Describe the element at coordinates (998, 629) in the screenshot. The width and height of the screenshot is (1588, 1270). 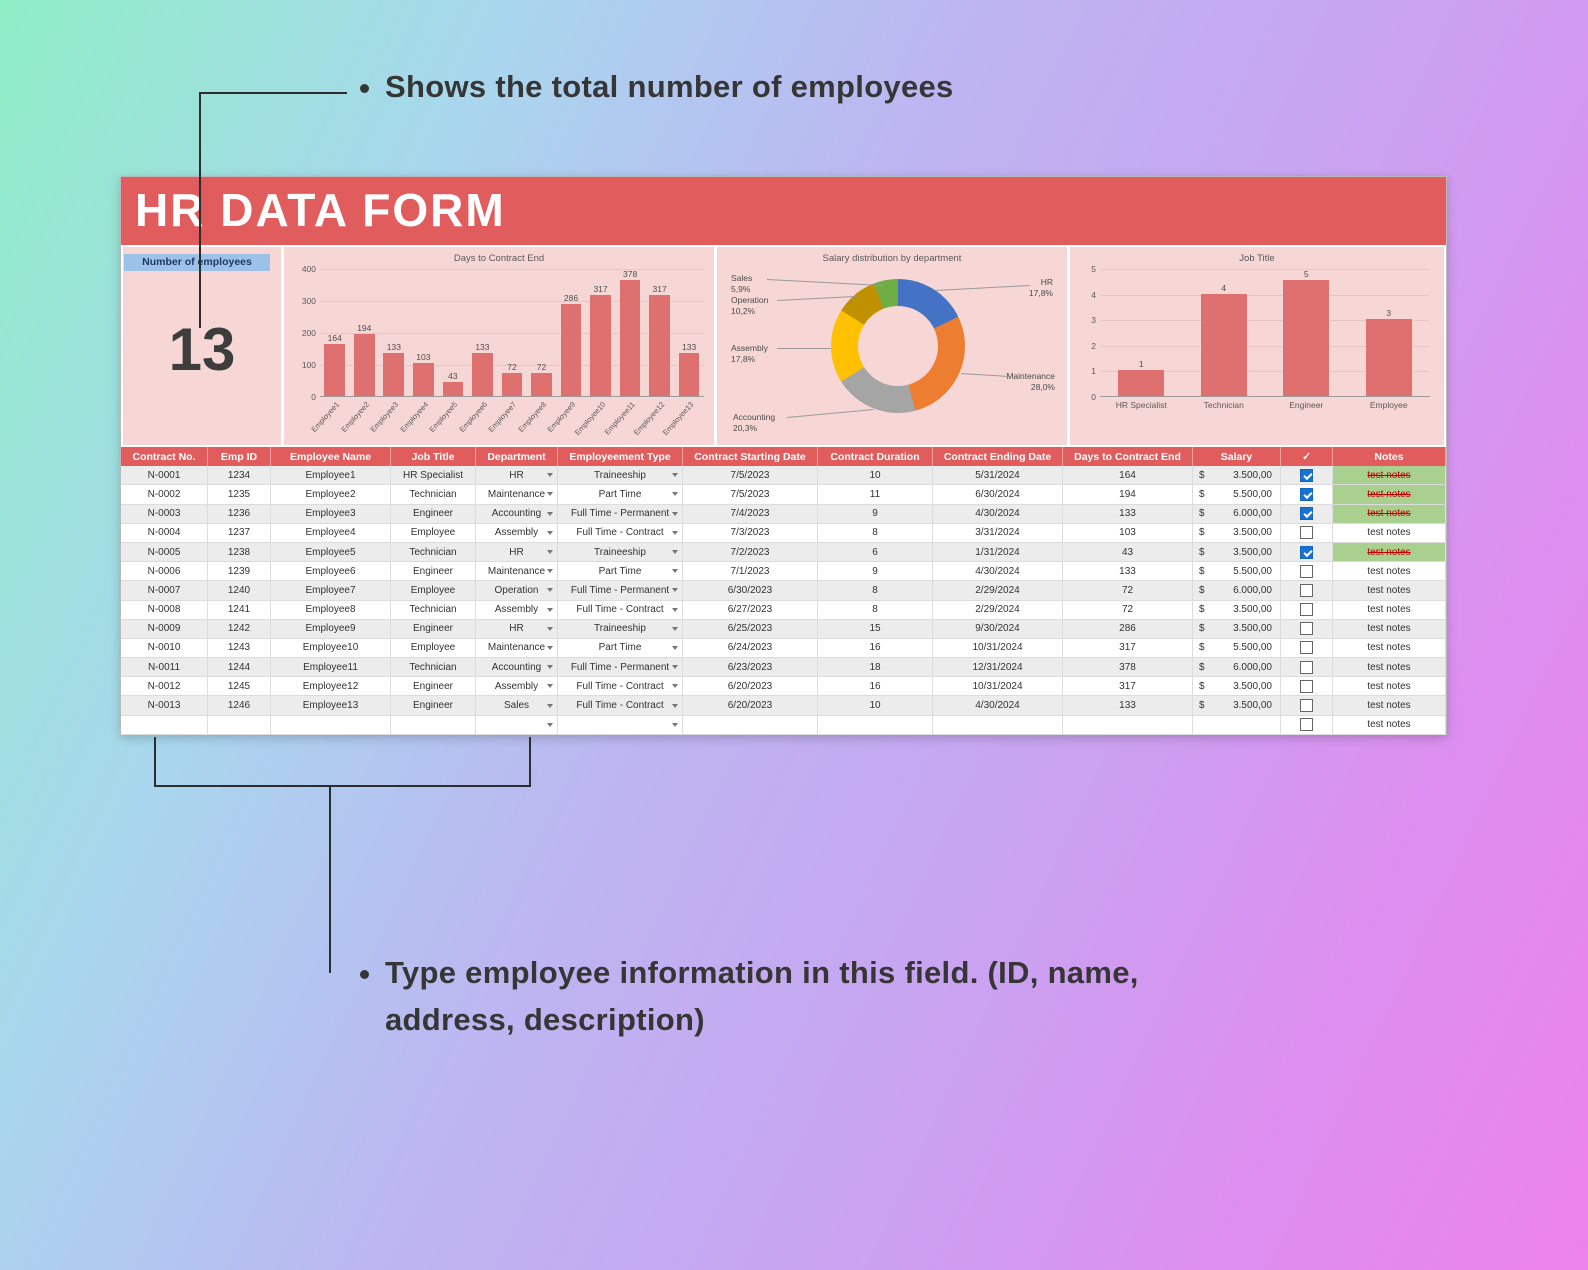
I see `cell-contract-end-date: 9/30/2024` at that location.